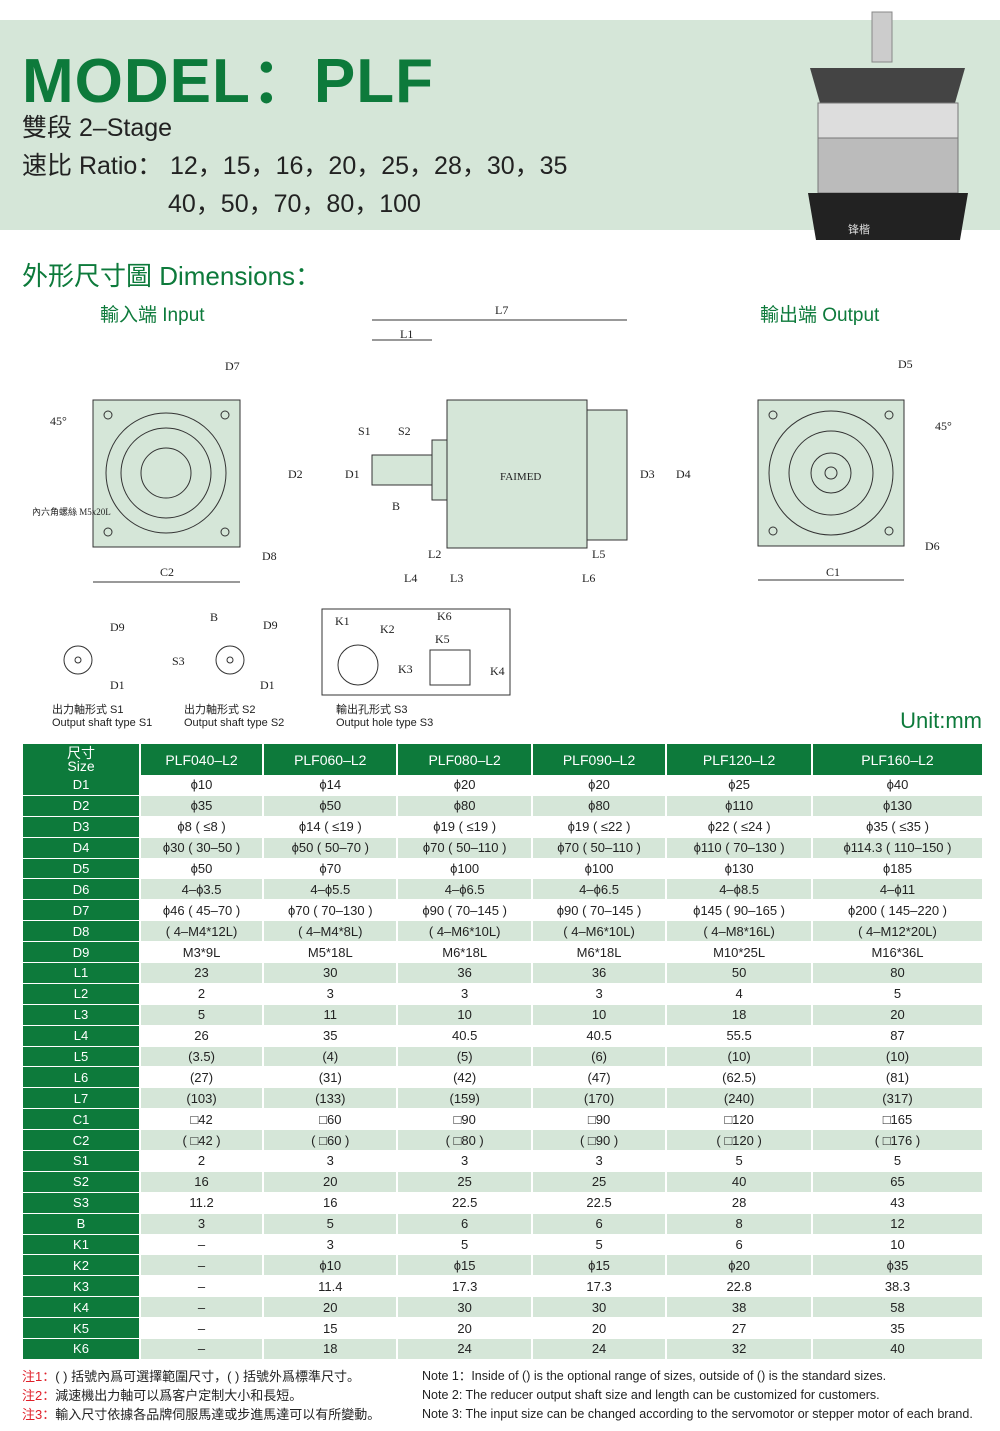  Describe the element at coordinates (464, 806) in the screenshot. I see `table-cell: ϕ80` at that location.